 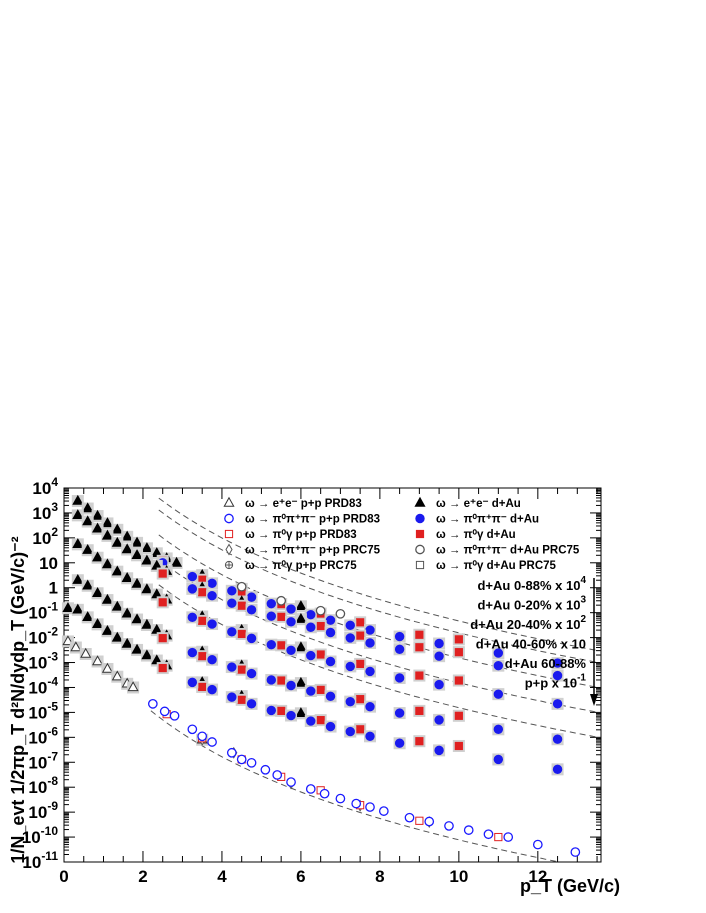 I want to click on legend-marker, so click(x=229, y=549).